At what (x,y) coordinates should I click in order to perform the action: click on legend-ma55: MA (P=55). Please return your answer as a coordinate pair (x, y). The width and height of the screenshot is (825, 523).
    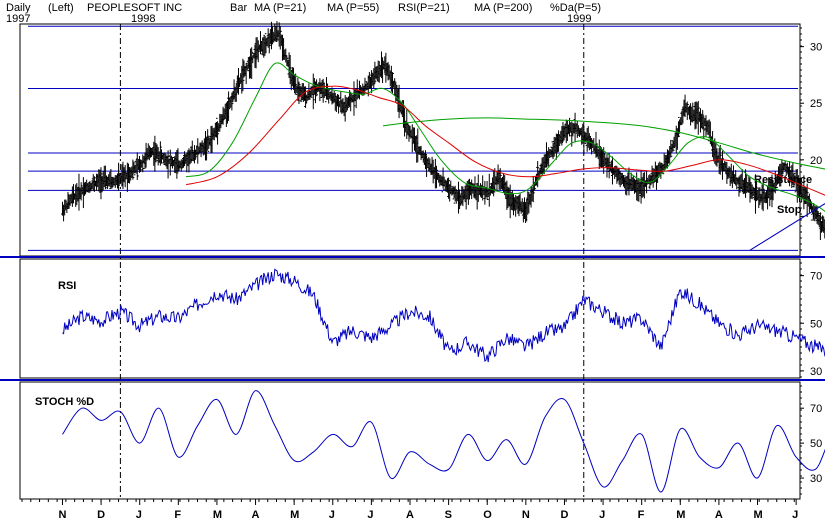
    Looking at the image, I should click on (353, 8).